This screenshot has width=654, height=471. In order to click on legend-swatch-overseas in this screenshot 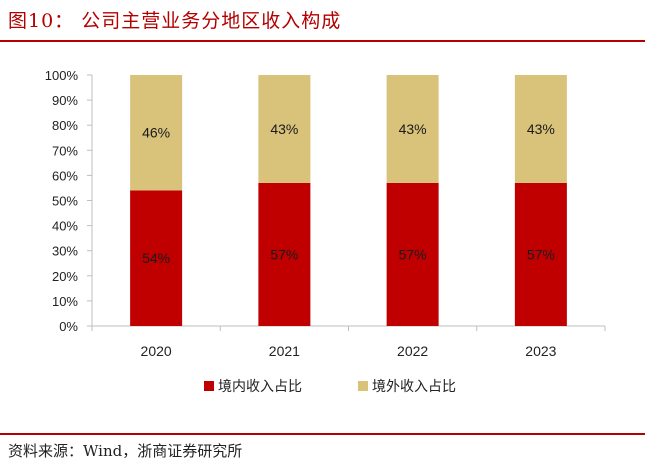, I will do `click(363, 386)`.